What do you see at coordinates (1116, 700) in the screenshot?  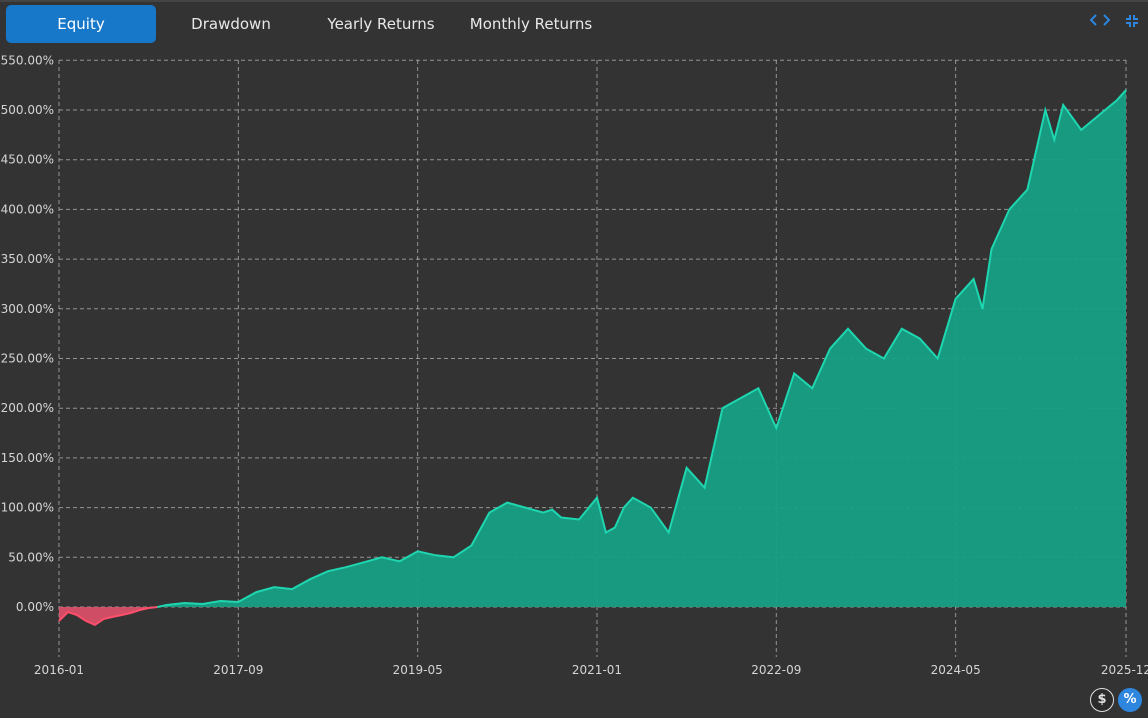 I see `unit-toggle: $ %` at bounding box center [1116, 700].